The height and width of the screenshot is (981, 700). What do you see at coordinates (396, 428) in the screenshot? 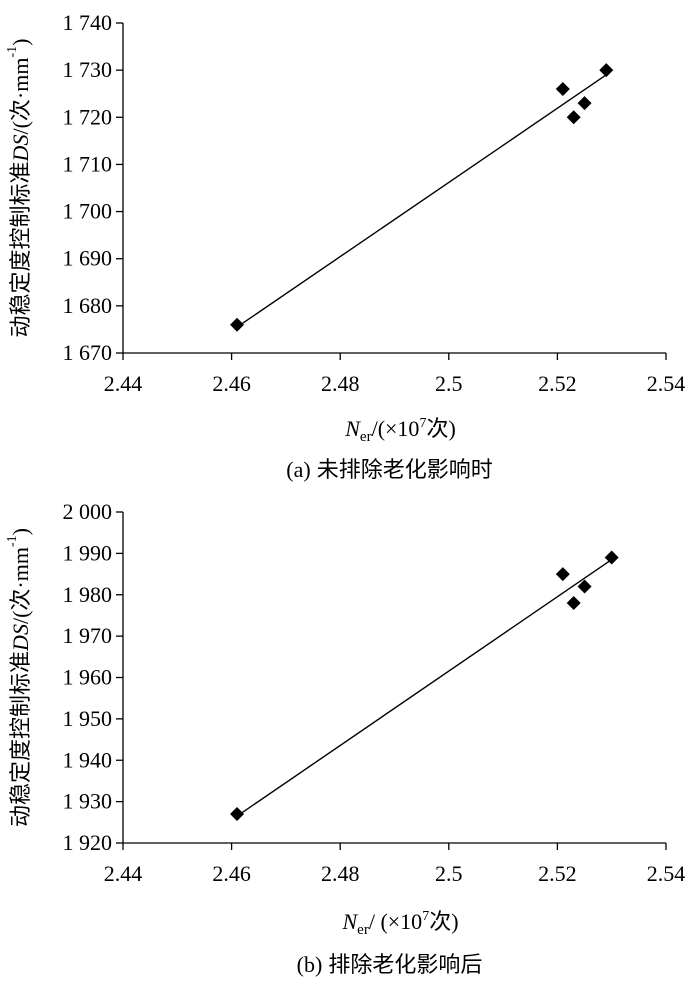
I see `x-axis-title-unit: /(×10` at bounding box center [396, 428].